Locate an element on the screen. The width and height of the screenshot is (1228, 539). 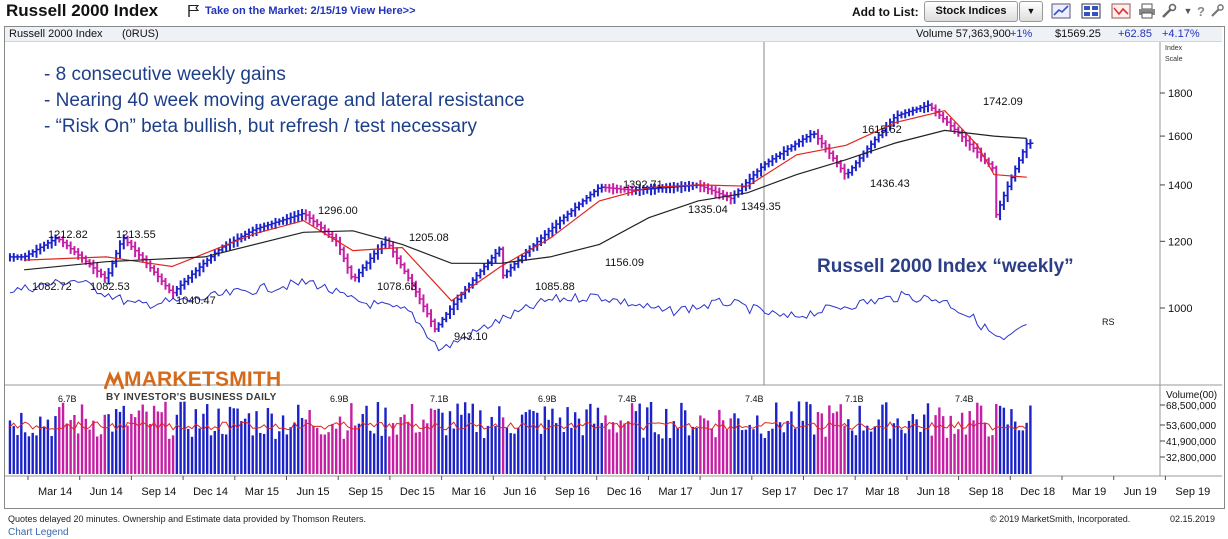
price-annotation: 1085.88 is located at coordinates (555, 287).